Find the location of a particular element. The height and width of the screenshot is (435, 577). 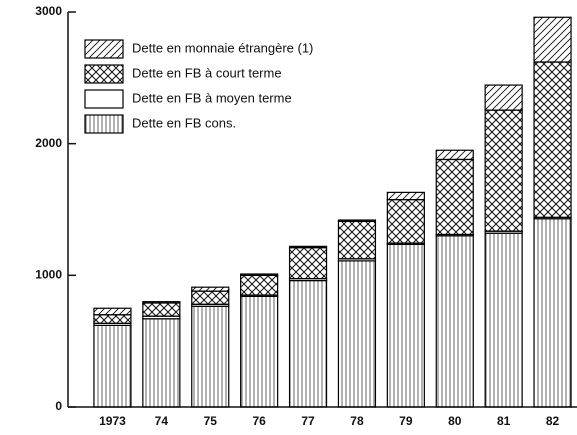

legend-label: Dette en FB cons. is located at coordinates (184, 122).